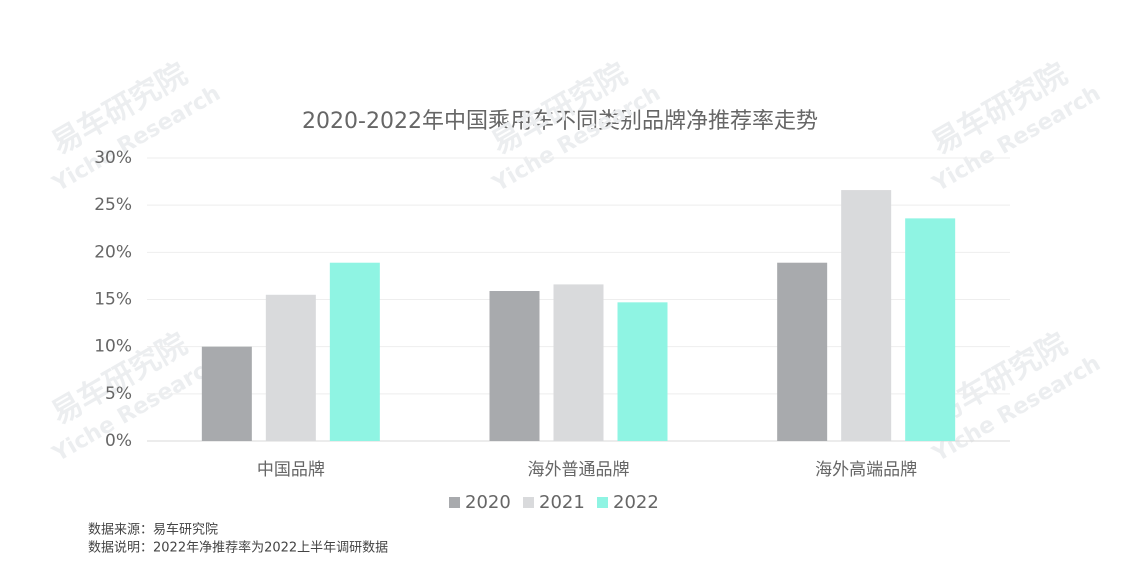 The width and height of the screenshot is (1125, 563). I want to click on legend-label: 2022, so click(636, 502).